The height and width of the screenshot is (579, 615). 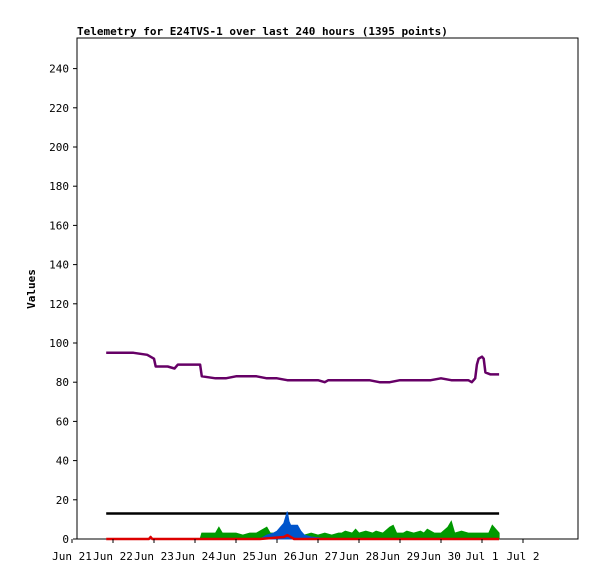 I want to click on x-tick-label: Jun 23, so click(x=154, y=556).